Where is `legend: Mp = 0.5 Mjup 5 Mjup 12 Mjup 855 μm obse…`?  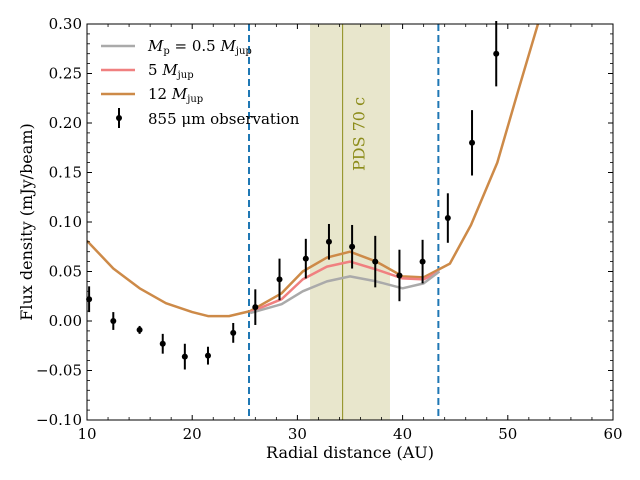
legend: Mp = 0.5 Mjup 5 Mjup 12 Mjup 855 μm obse… is located at coordinates (200, 82).